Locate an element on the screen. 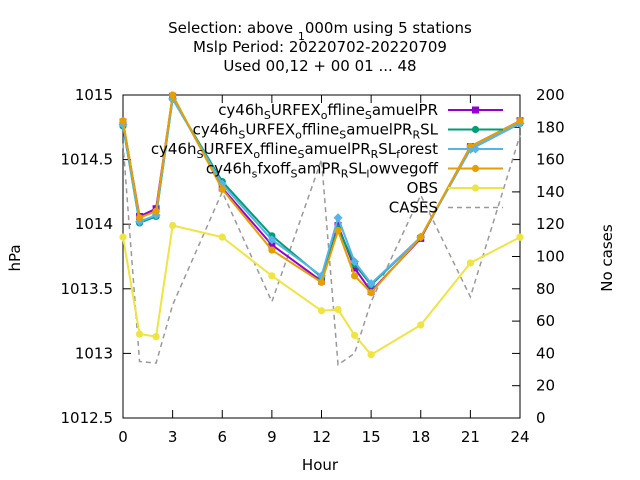  y2-tick-label: 120 is located at coordinates (550, 224).